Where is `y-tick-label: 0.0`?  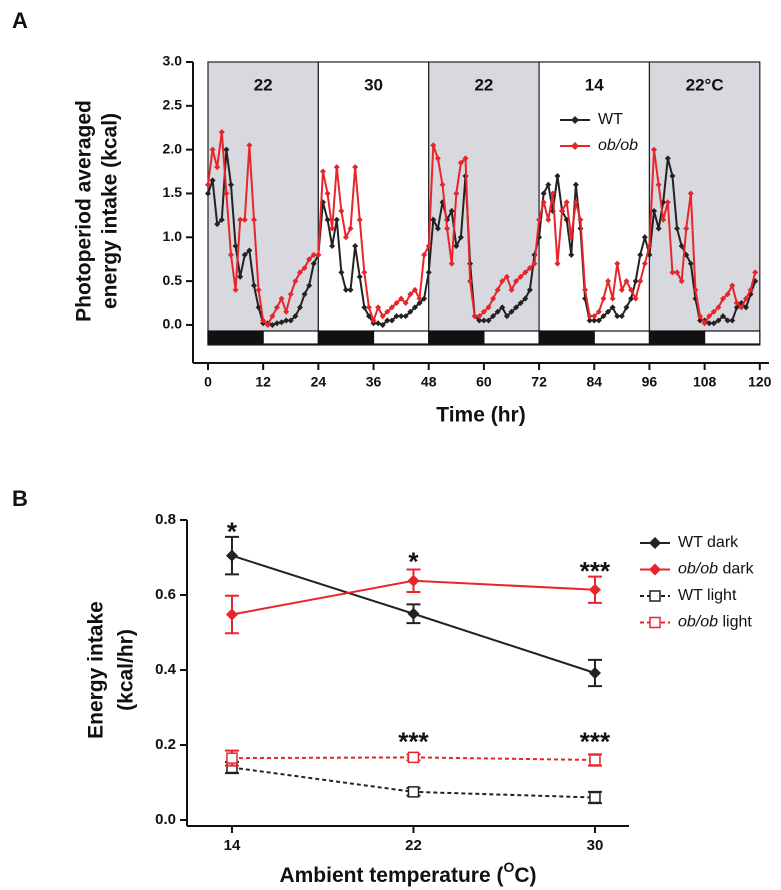
y-tick-label: 0.0 is located at coordinates (165, 819).